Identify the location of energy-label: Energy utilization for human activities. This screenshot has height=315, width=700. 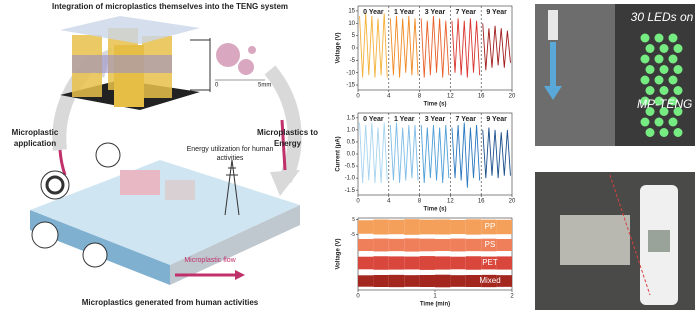
(230, 154).